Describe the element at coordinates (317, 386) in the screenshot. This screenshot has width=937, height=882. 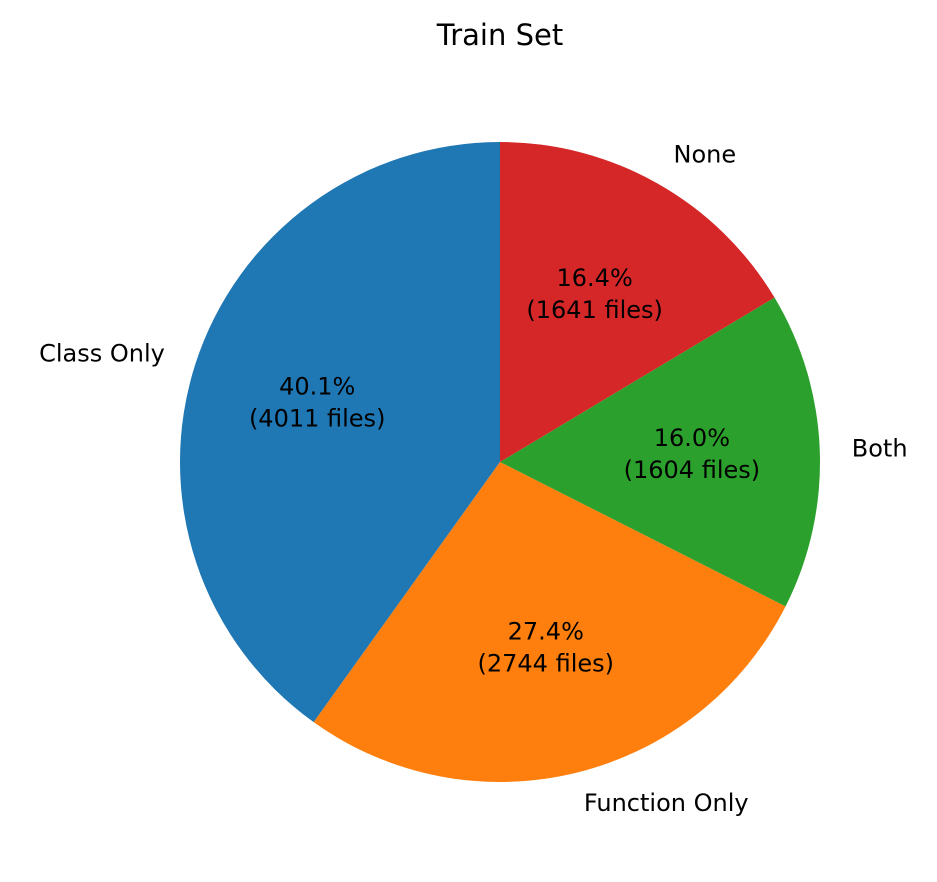
I see `slice-percent-class-only: 40.1%` at that location.